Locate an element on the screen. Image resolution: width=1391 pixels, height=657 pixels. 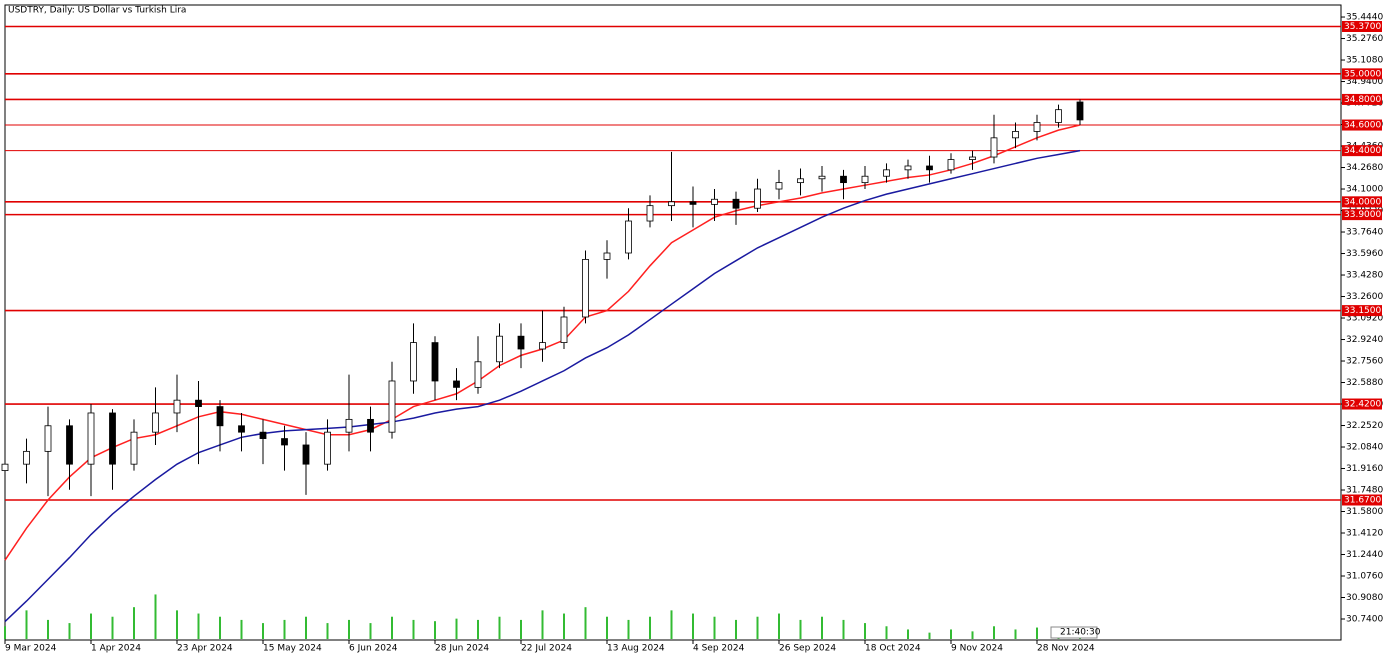
y-tick-label: 32.2520 is located at coordinates (1364, 426).